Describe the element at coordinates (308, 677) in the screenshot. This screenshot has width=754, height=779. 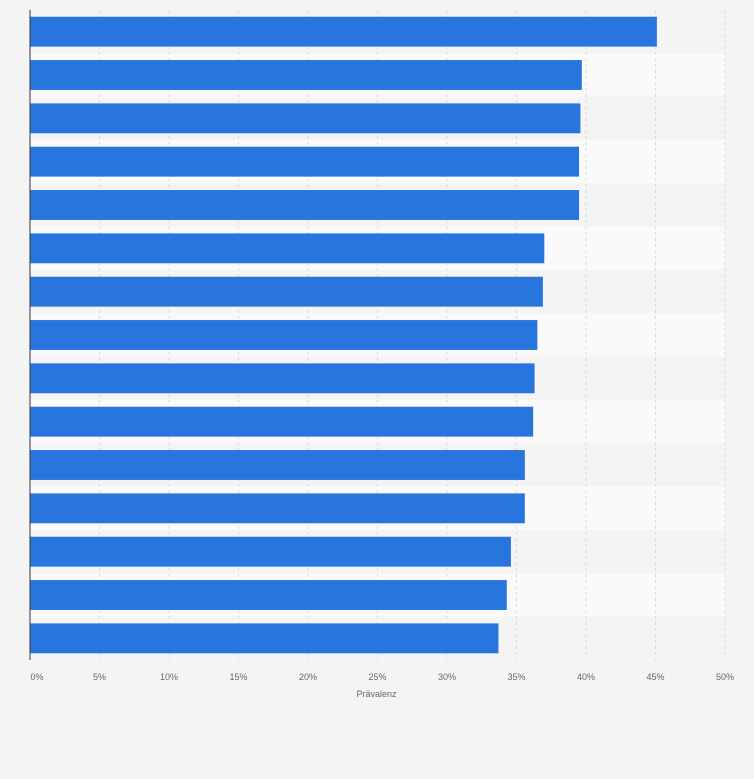
I see `x-tick-label: 20%` at that location.